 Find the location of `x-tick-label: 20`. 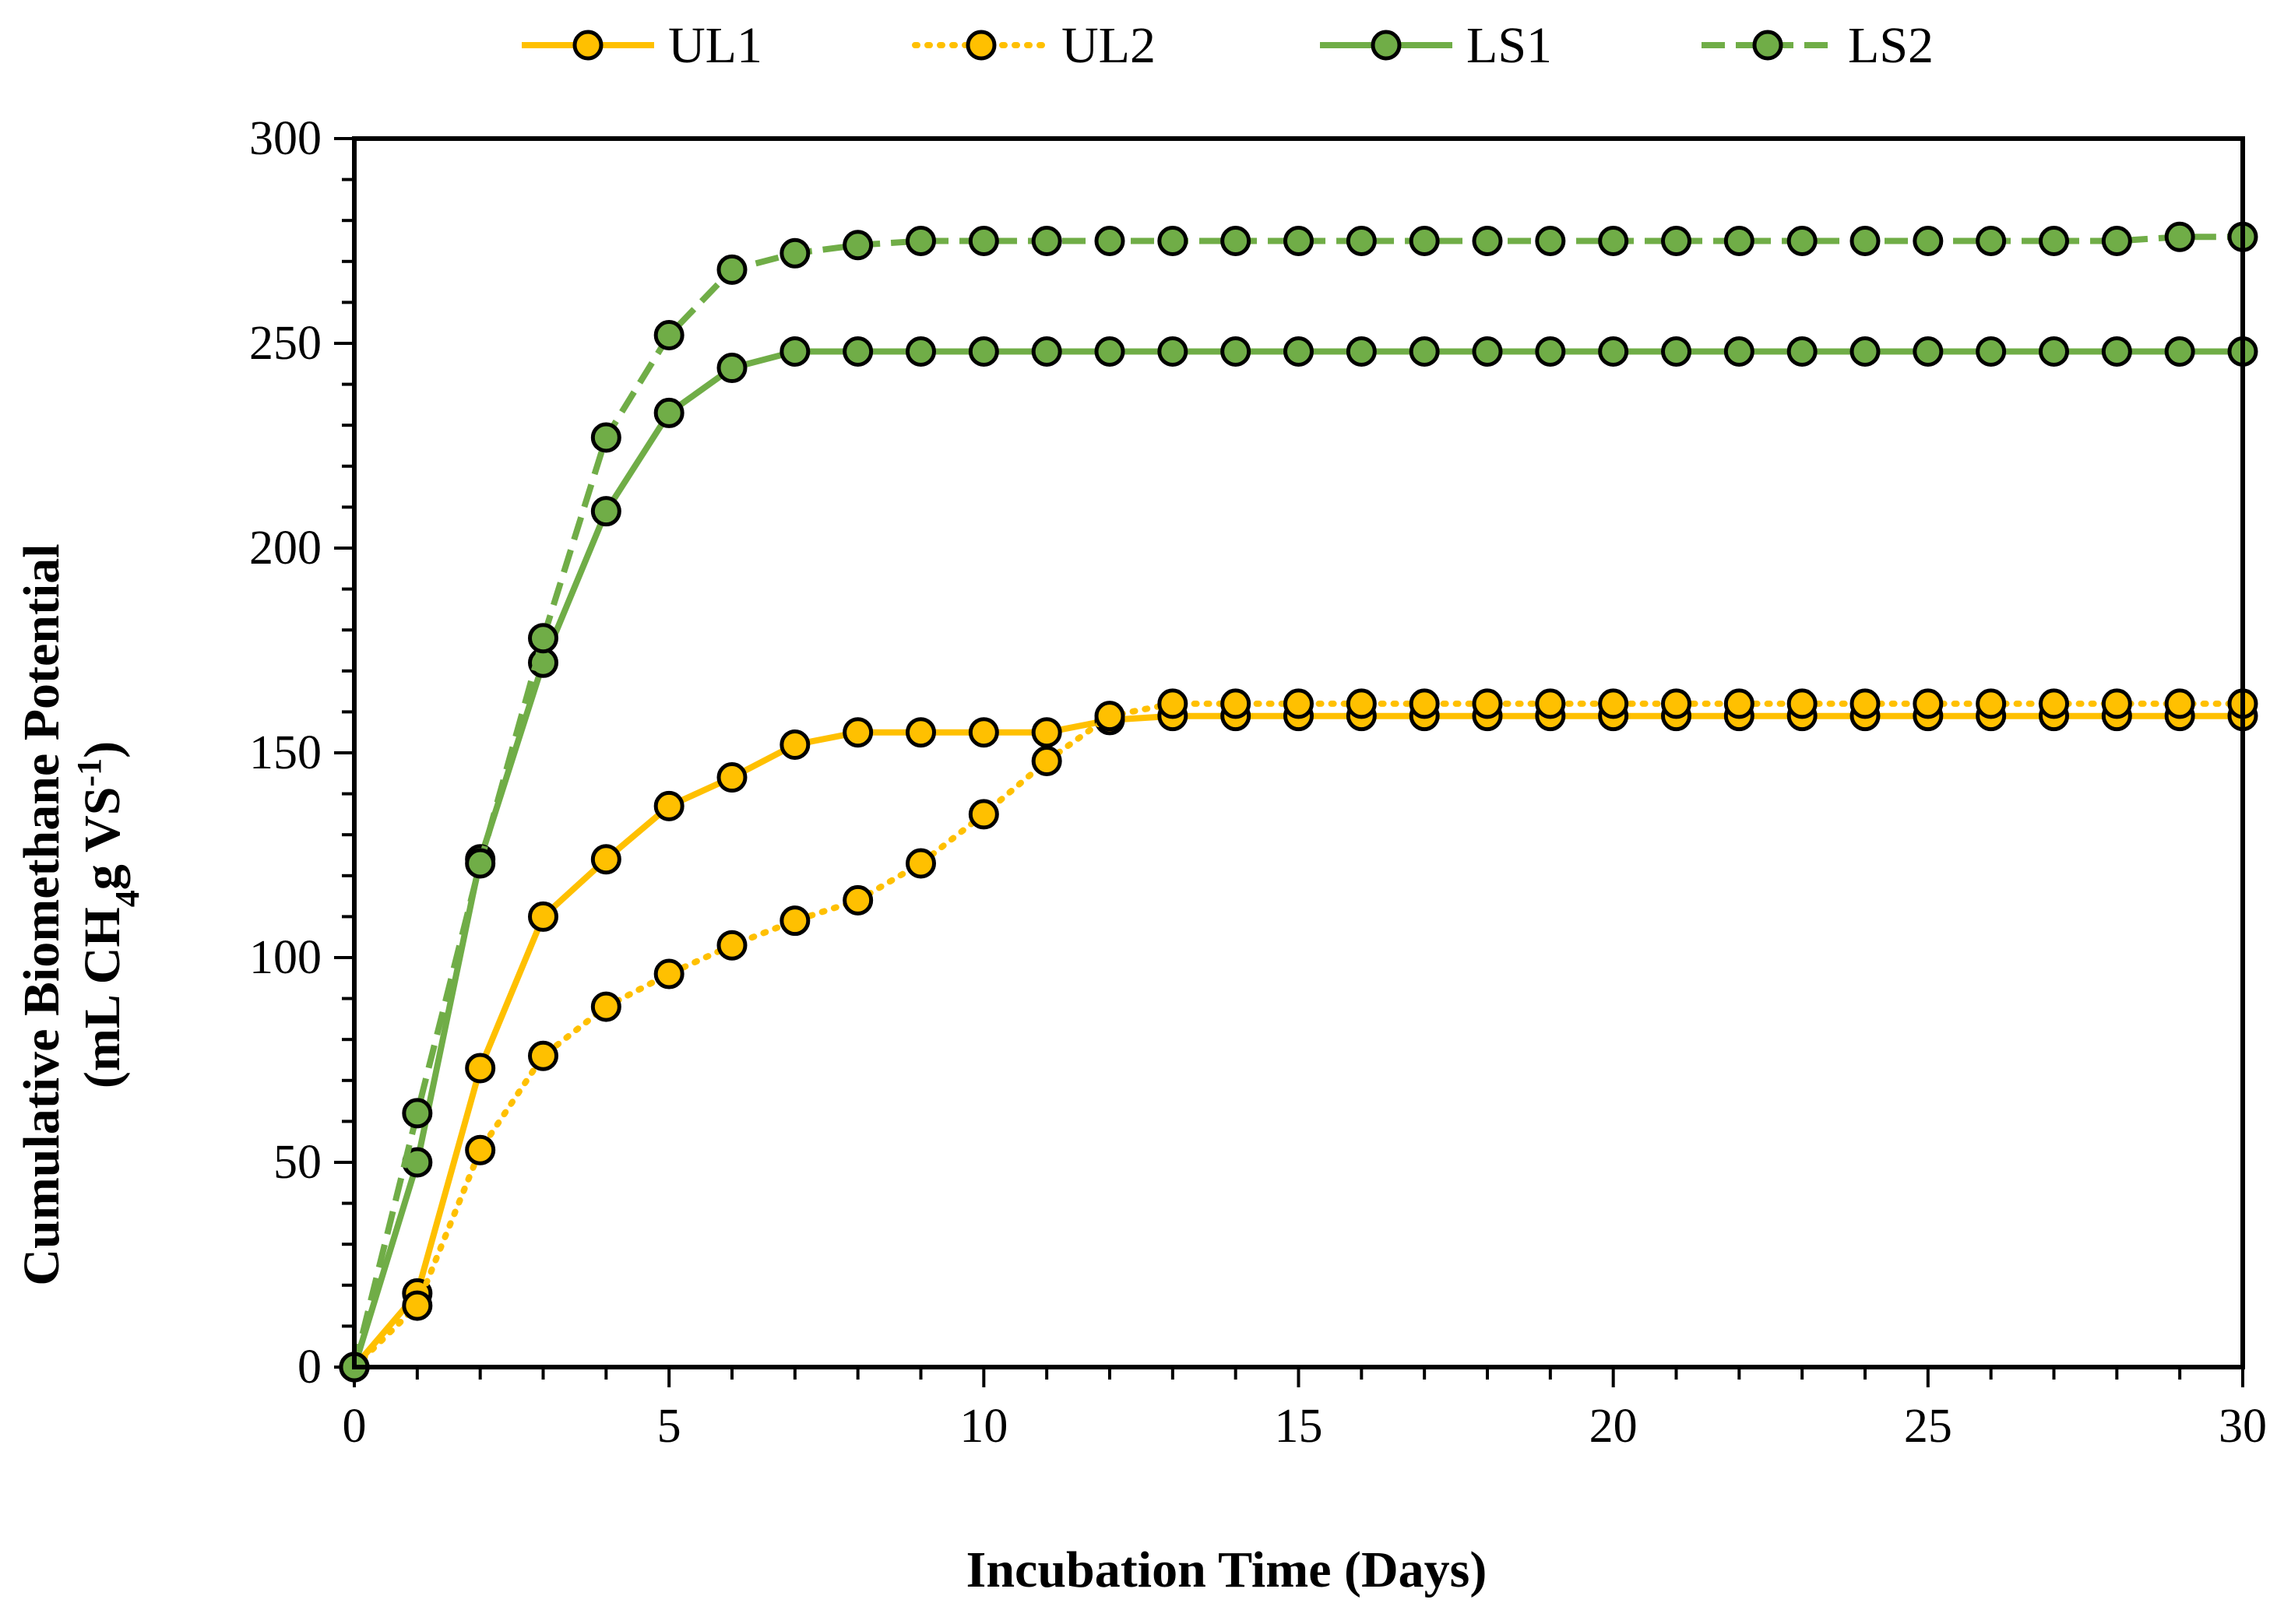

x-tick-label: 20 is located at coordinates (1613, 1426).